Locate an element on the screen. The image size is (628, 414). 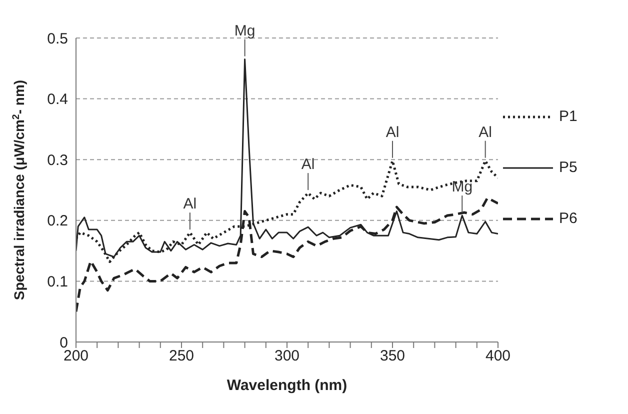
x-tick-label: 400 is located at coordinates (498, 356).